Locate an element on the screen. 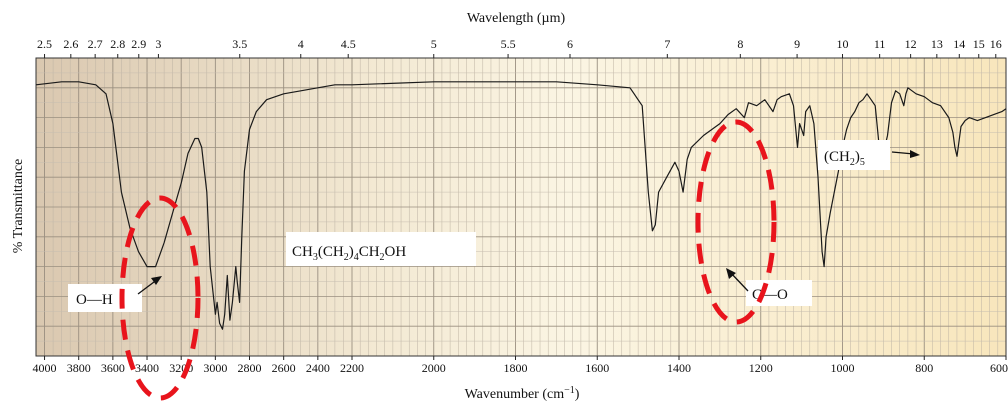  bottom-axis-title: Wavenumber (cm−1) is located at coordinates (522, 394).